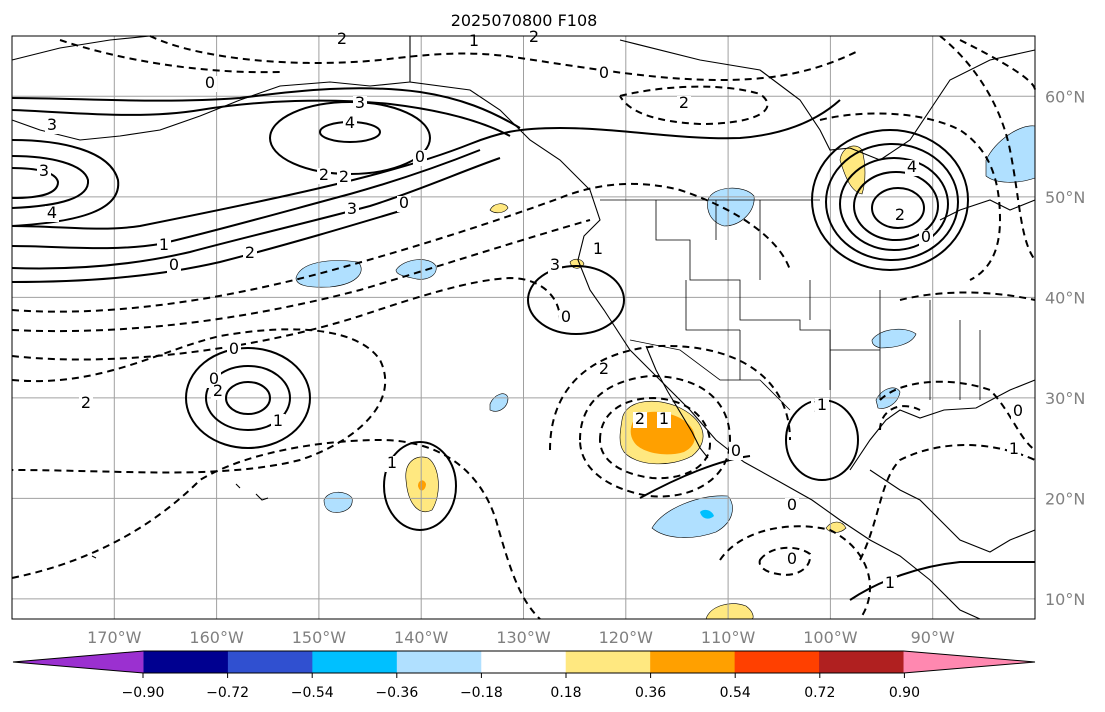 This screenshot has height=712, width=1105. What do you see at coordinates (114, 637) in the screenshot?
I see `longitude-label: 170°W` at bounding box center [114, 637].